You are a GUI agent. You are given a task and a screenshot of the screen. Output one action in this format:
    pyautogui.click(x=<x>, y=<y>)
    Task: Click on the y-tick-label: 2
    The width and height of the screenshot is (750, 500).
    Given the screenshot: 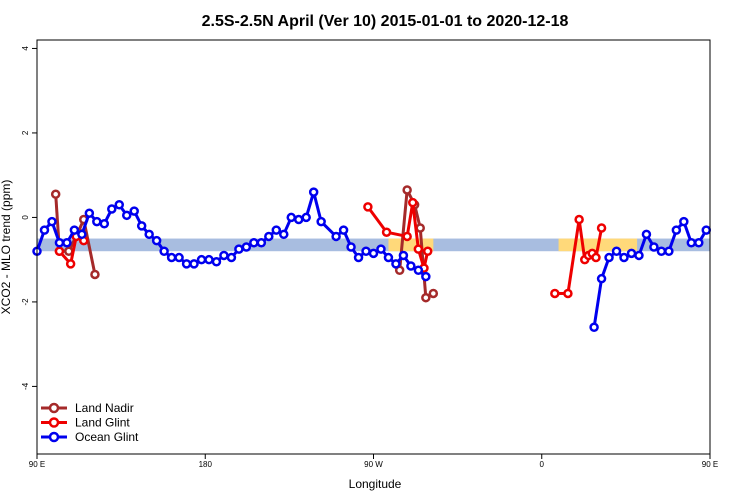 What is the action you would take?
    pyautogui.click(x=25, y=132)
    